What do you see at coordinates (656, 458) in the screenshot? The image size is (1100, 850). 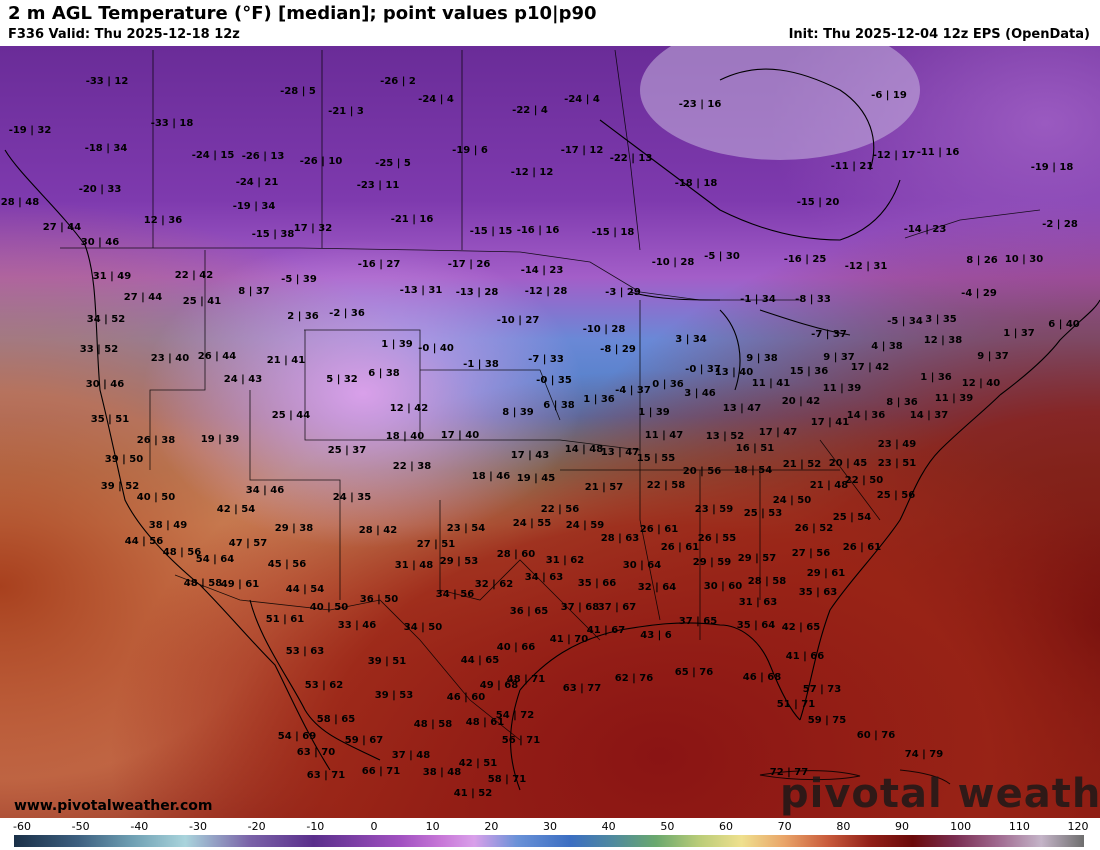 I see `point-value: 15 | 55` at bounding box center [656, 458].